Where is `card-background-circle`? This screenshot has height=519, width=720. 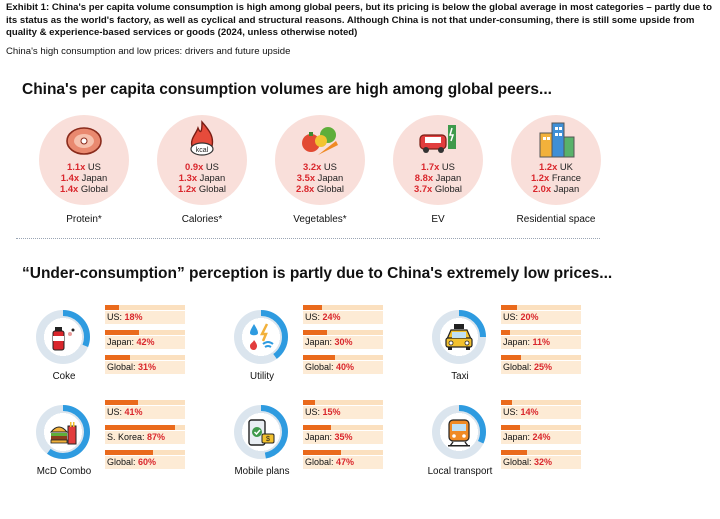 card-background-circle is located at coordinates (438, 160).